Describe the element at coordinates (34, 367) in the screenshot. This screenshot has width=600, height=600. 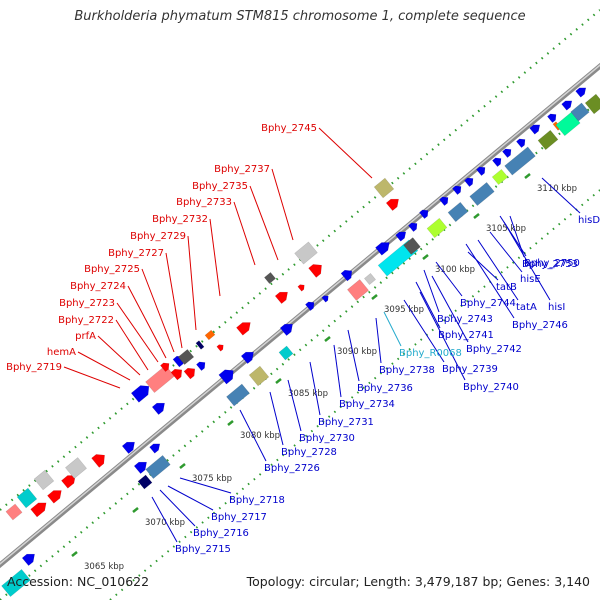
I see `upper-gene-label: Bphy_2719` at that location.